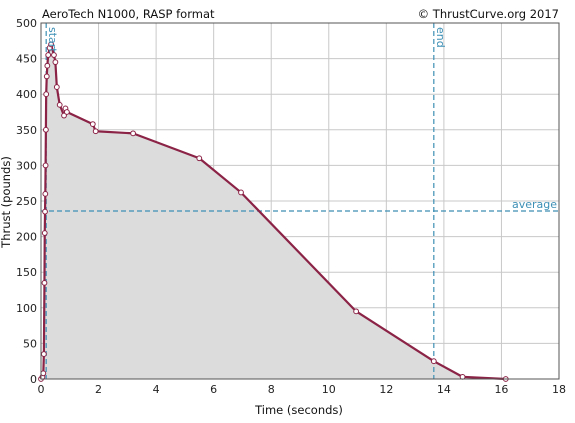 Image resolution: width=575 pixels, height=423 pixels. Describe the element at coordinates (329, 389) in the screenshot. I see `x-tick-label: 10` at that location.